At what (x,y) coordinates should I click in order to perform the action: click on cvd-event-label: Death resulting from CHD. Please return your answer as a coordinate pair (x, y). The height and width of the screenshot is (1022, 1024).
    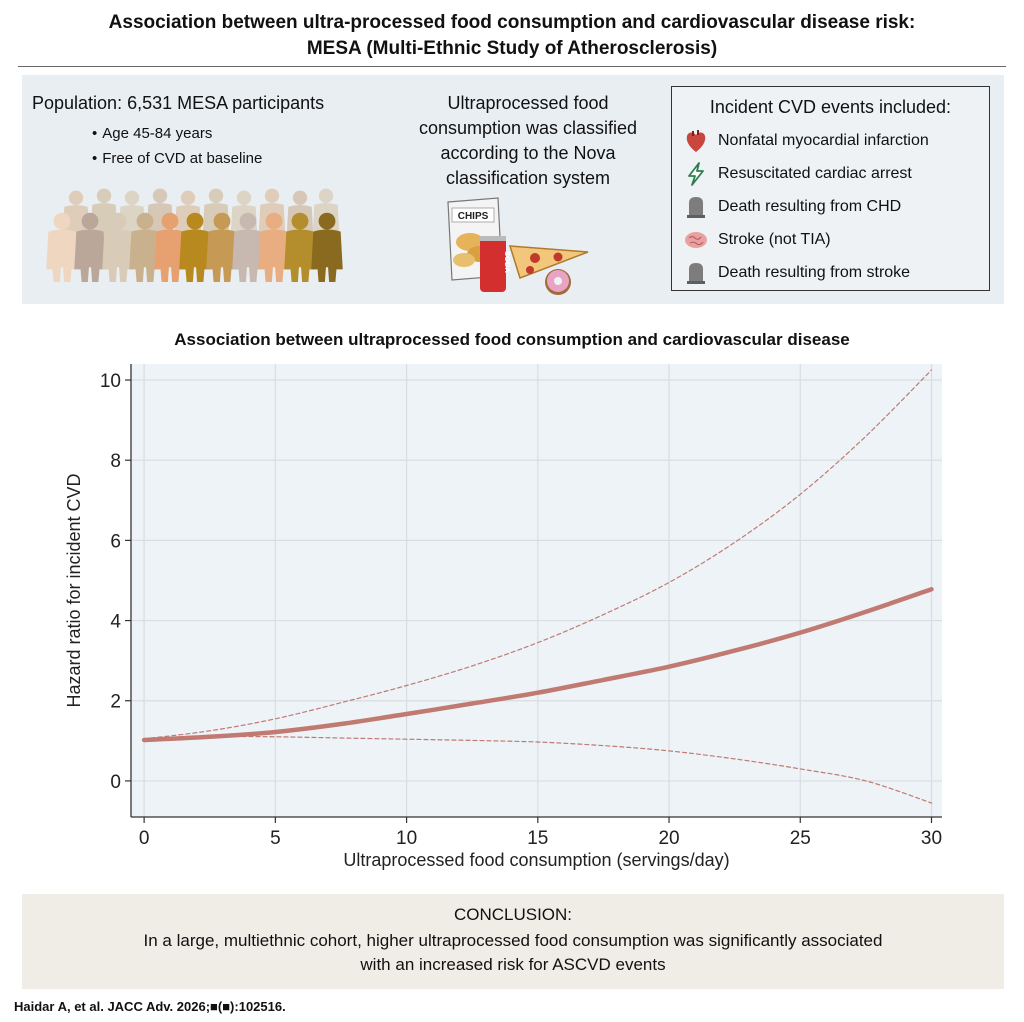
    Looking at the image, I should click on (810, 206).